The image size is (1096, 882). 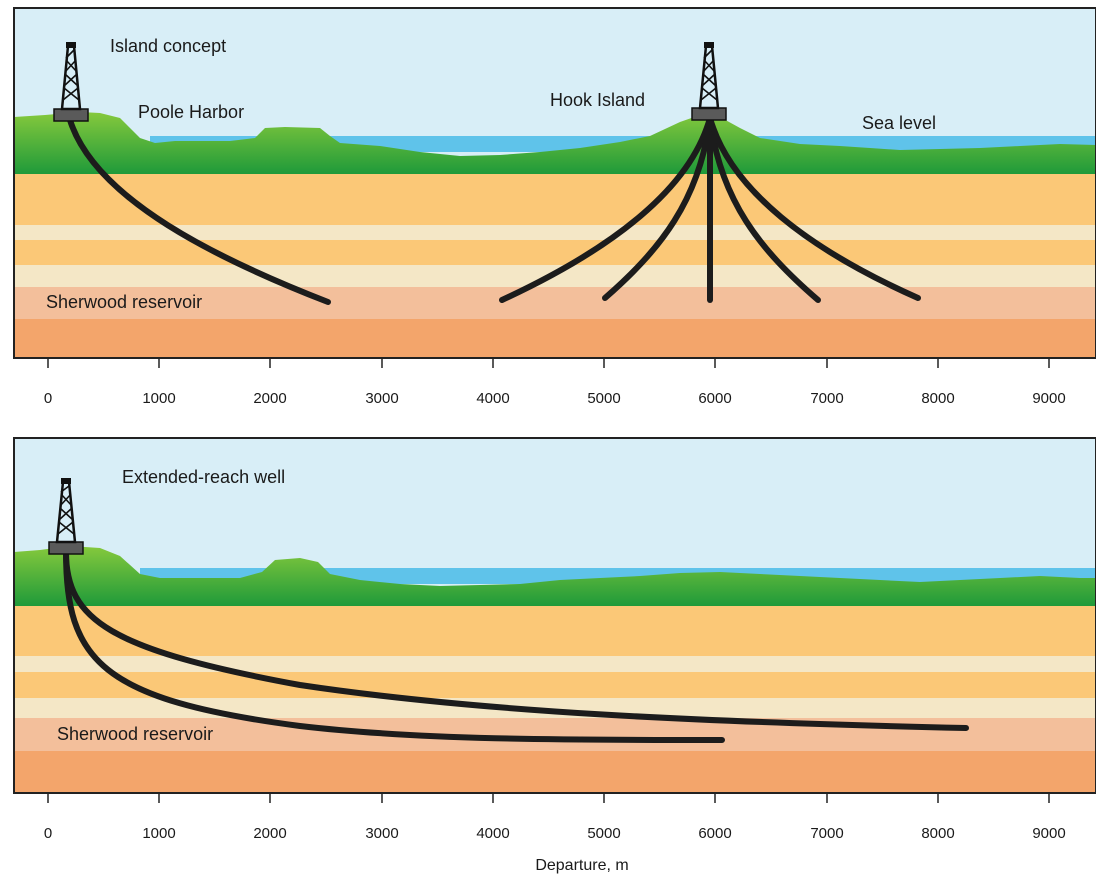 I want to click on top-land, so click(x=555, y=143).